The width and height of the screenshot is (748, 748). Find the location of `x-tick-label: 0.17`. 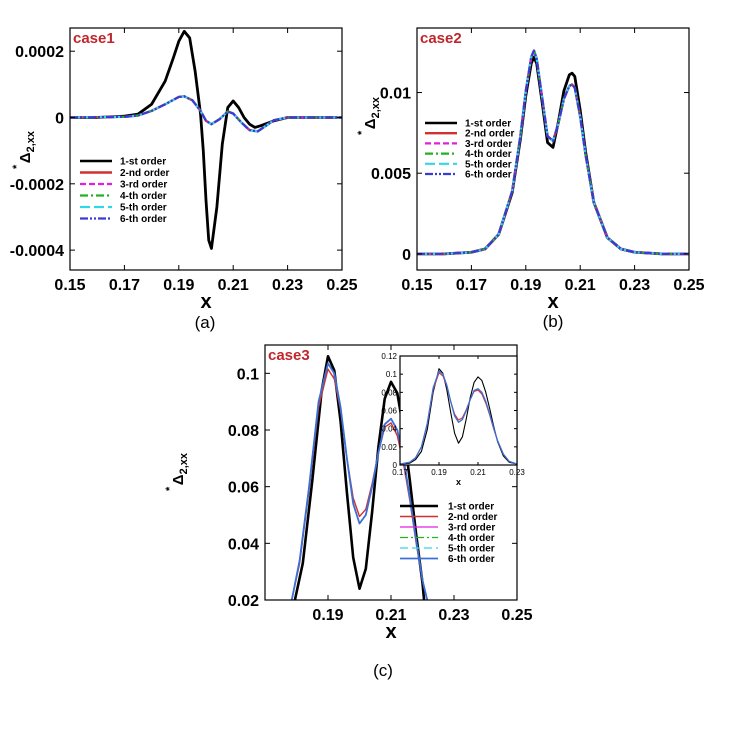

x-tick-label: 0.17 is located at coordinates (400, 472).